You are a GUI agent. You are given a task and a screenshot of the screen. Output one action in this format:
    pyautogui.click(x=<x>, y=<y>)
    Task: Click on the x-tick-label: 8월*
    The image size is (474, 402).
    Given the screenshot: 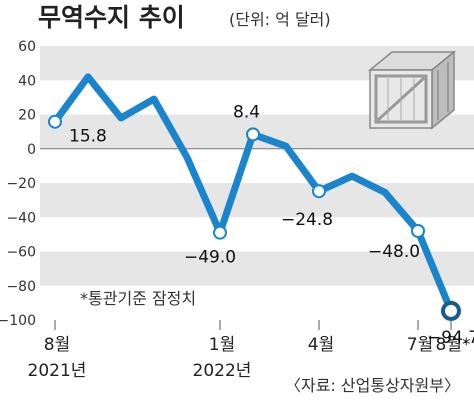 What is the action you would take?
    pyautogui.click(x=453, y=345)
    